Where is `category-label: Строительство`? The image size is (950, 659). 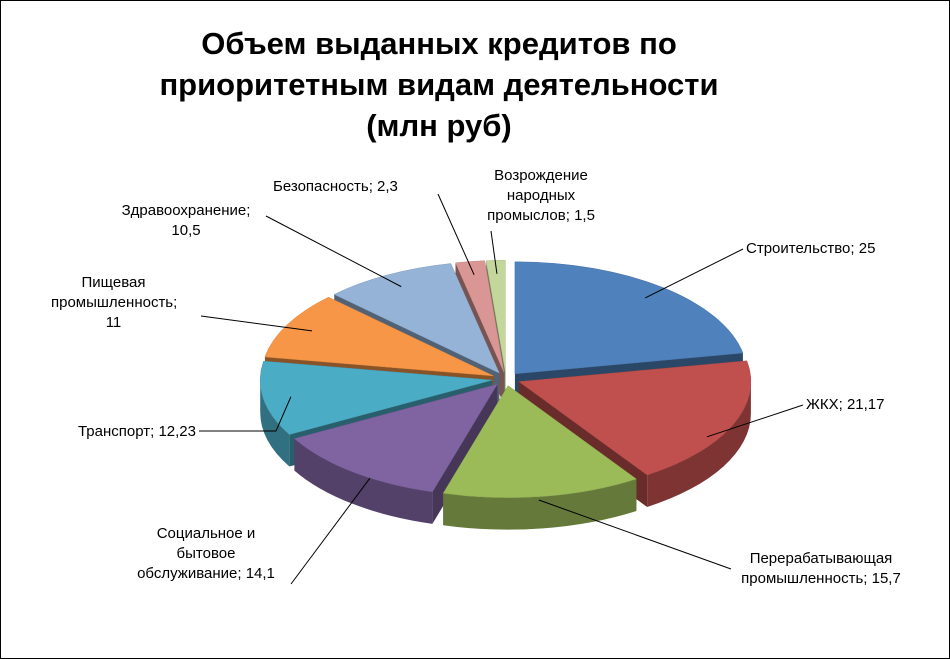
category-label: Строительство is located at coordinates (798, 248).